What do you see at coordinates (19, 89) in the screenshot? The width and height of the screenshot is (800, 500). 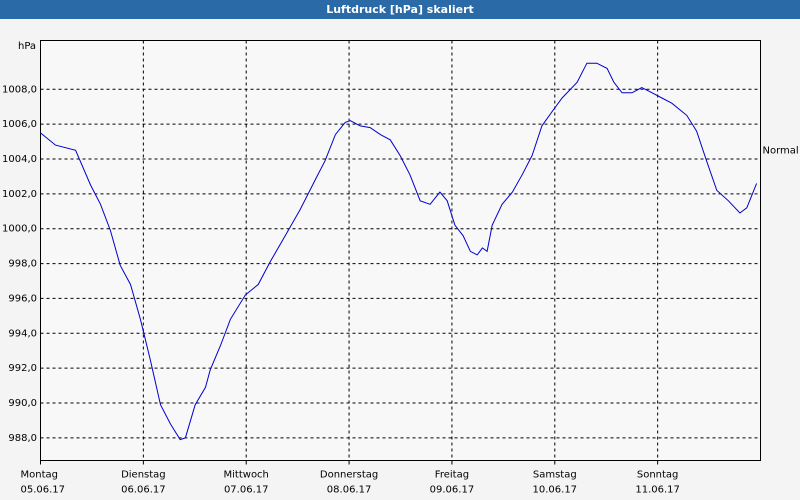 I see `y-tick-label: 1008,0` at bounding box center [19, 89].